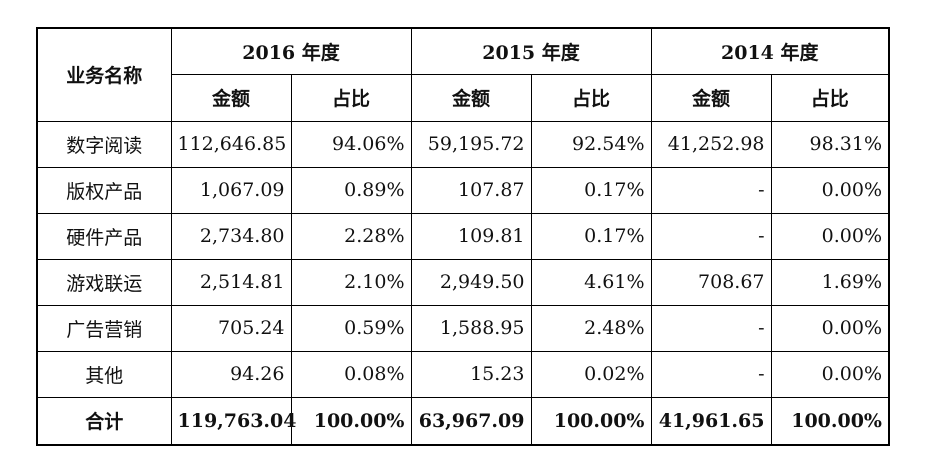 This screenshot has width=933, height=460. What do you see at coordinates (351, 144) in the screenshot?
I see `cell-ratio-2016: 94.06%` at bounding box center [351, 144].